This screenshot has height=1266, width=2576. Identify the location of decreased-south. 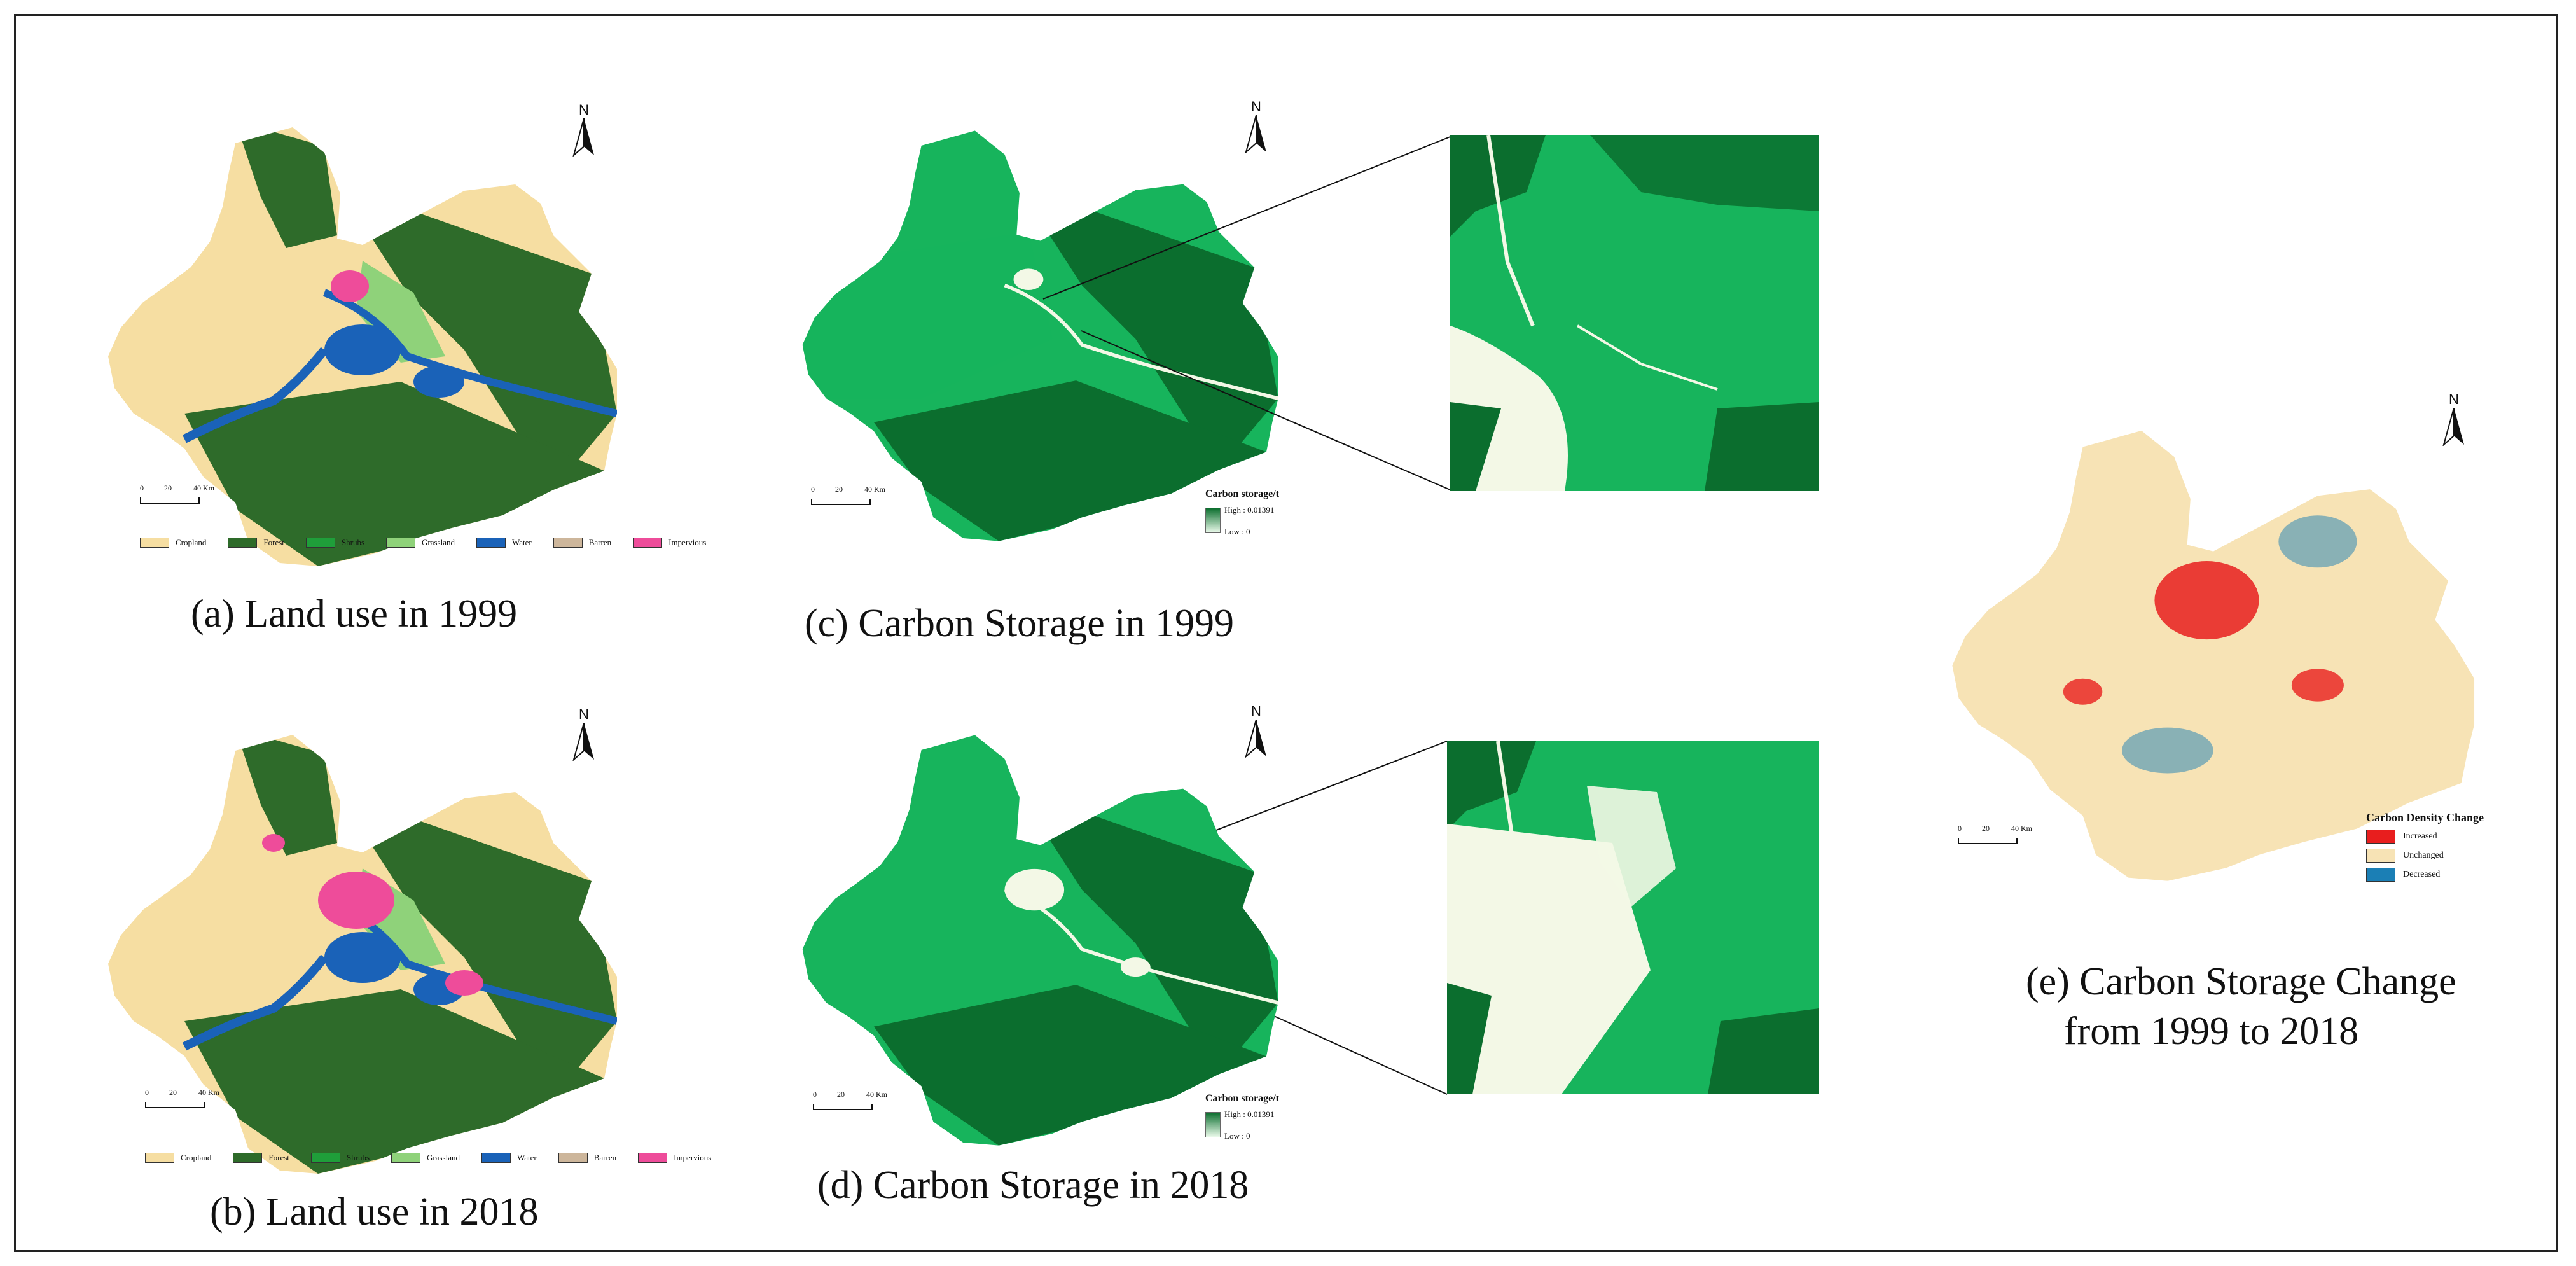
(2167, 751).